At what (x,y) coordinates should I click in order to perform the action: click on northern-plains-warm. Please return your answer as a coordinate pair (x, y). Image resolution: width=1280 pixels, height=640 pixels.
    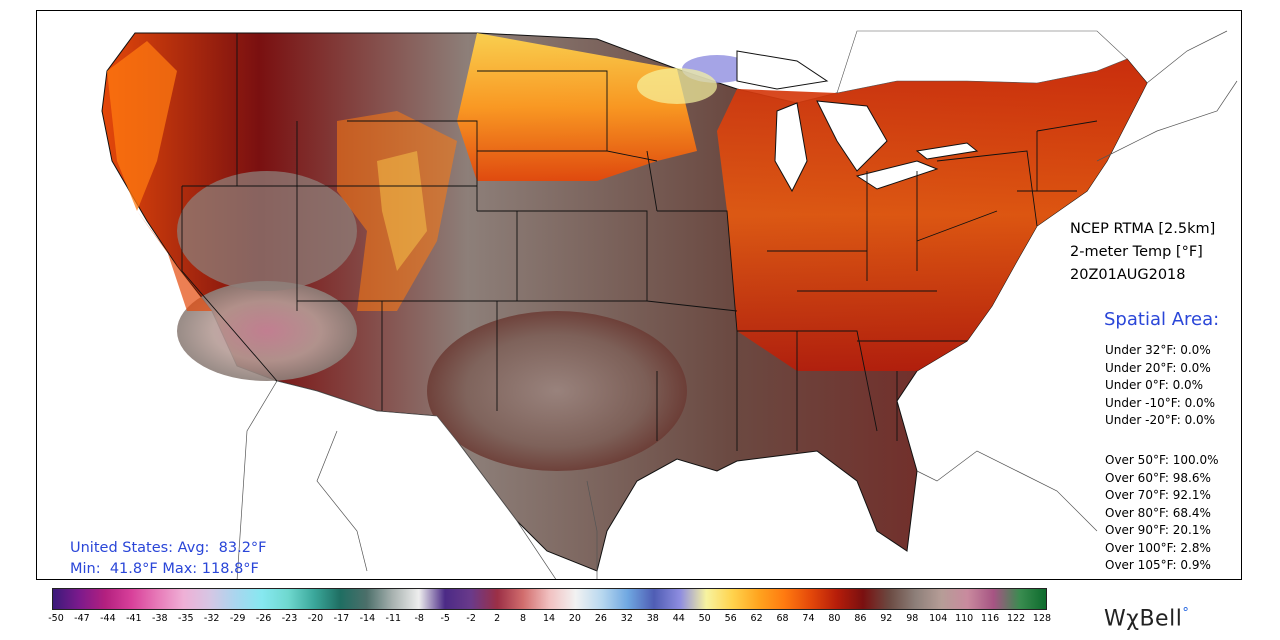
    Looking at the image, I should click on (577, 107).